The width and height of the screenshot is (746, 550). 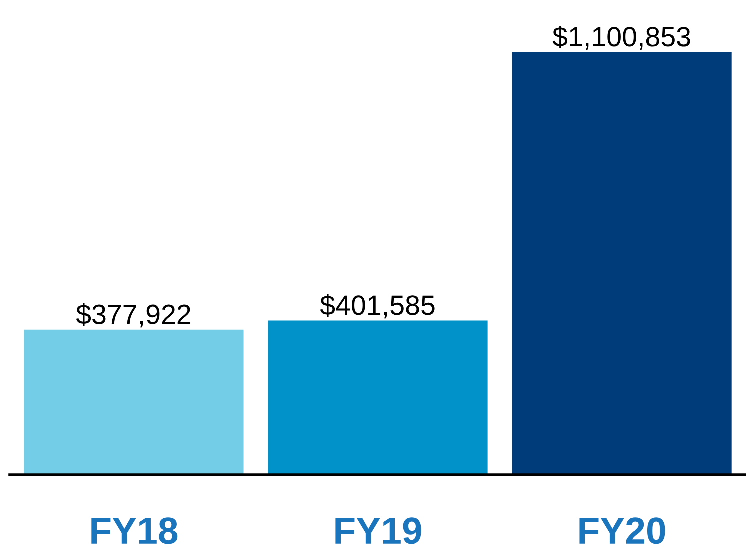 What do you see at coordinates (621, 38) in the screenshot?
I see `data-label: $1,100,853` at bounding box center [621, 38].